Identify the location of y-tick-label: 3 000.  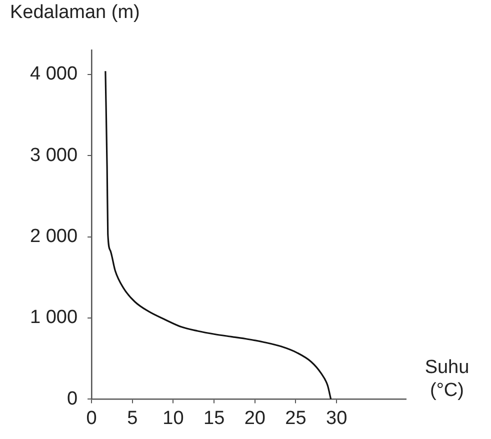
(54, 155).